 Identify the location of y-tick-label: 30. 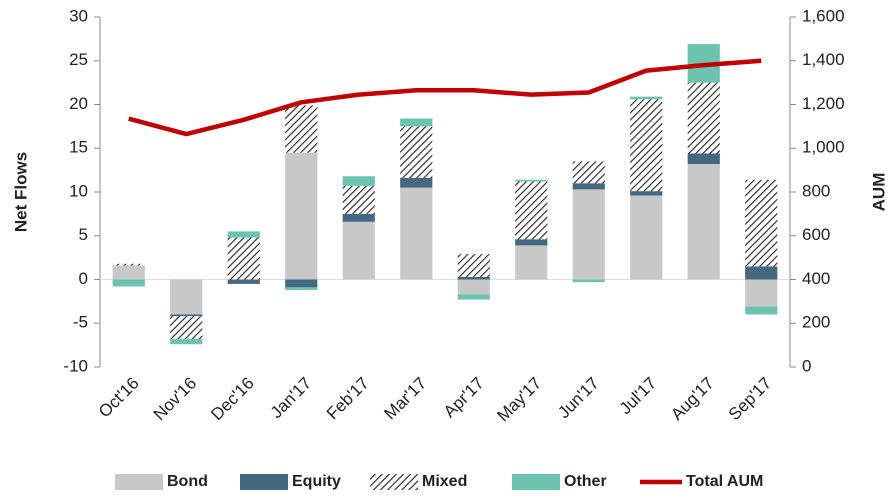
(78, 15).